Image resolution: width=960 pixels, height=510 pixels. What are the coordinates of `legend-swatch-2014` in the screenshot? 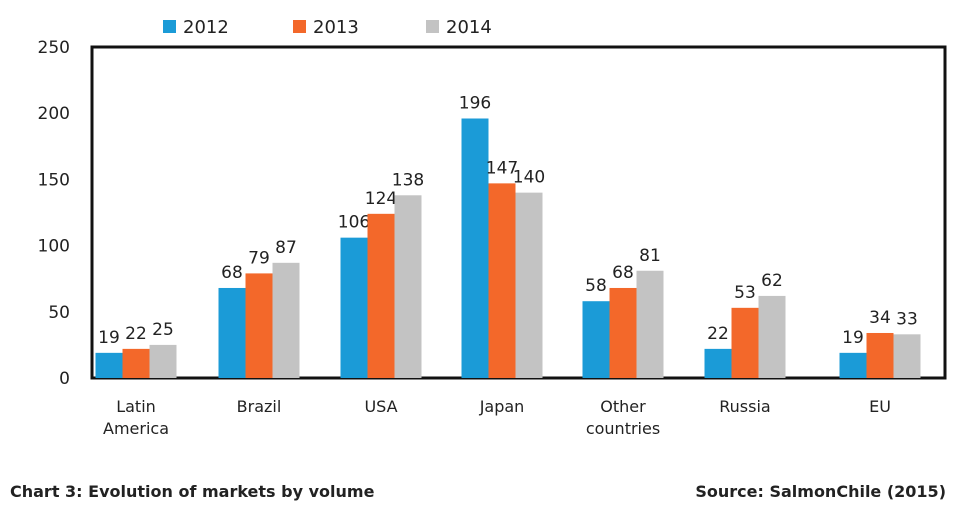 It's located at (432, 26).